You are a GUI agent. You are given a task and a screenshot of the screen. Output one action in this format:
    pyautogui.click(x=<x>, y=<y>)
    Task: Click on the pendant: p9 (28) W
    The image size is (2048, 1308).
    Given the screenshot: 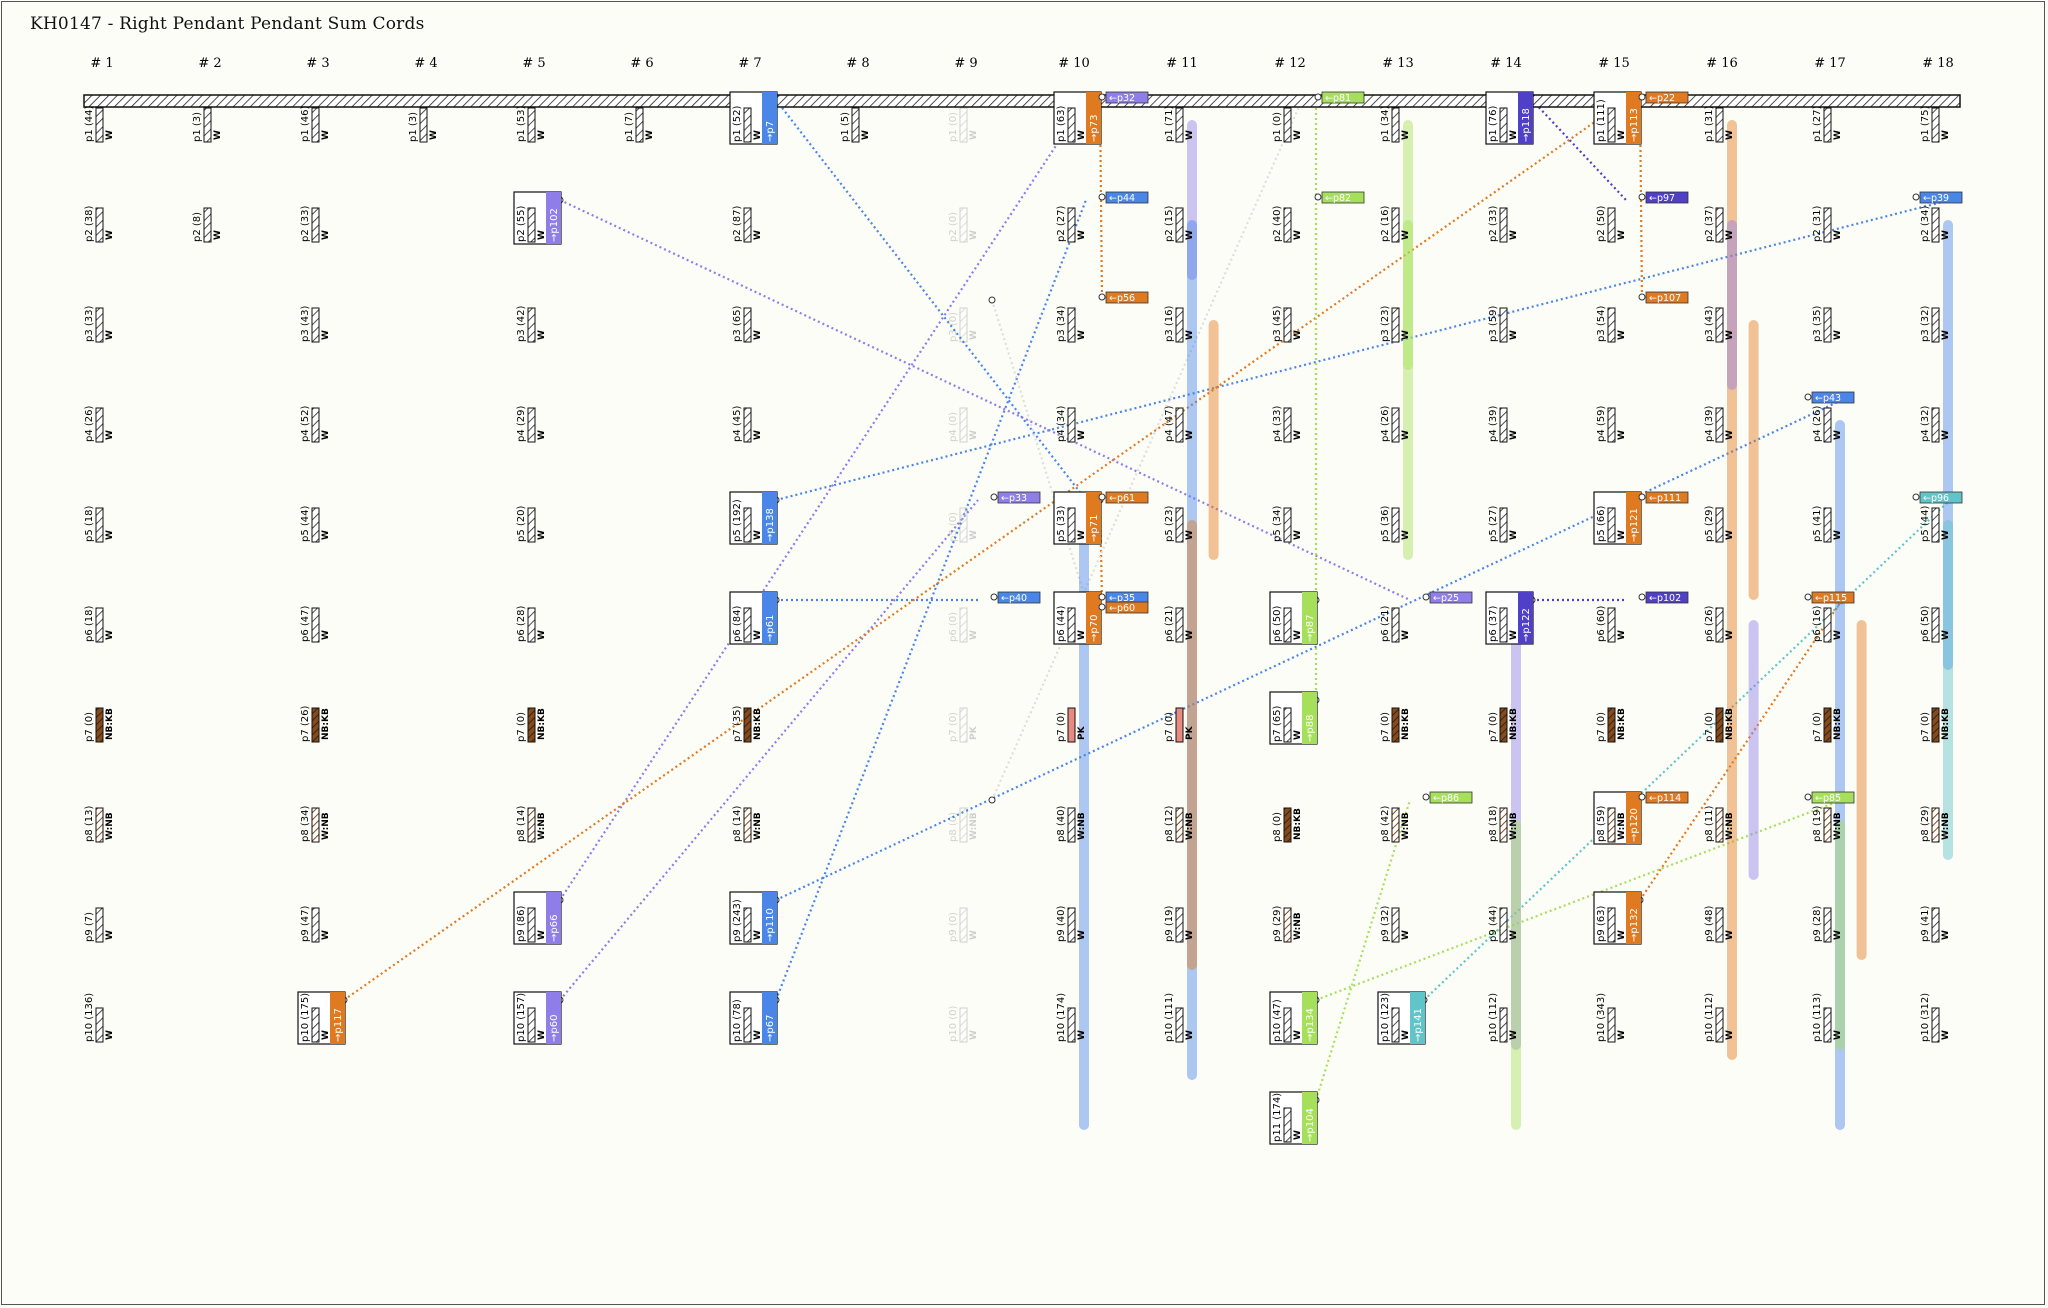 What is the action you would take?
    pyautogui.click(x=1827, y=924)
    